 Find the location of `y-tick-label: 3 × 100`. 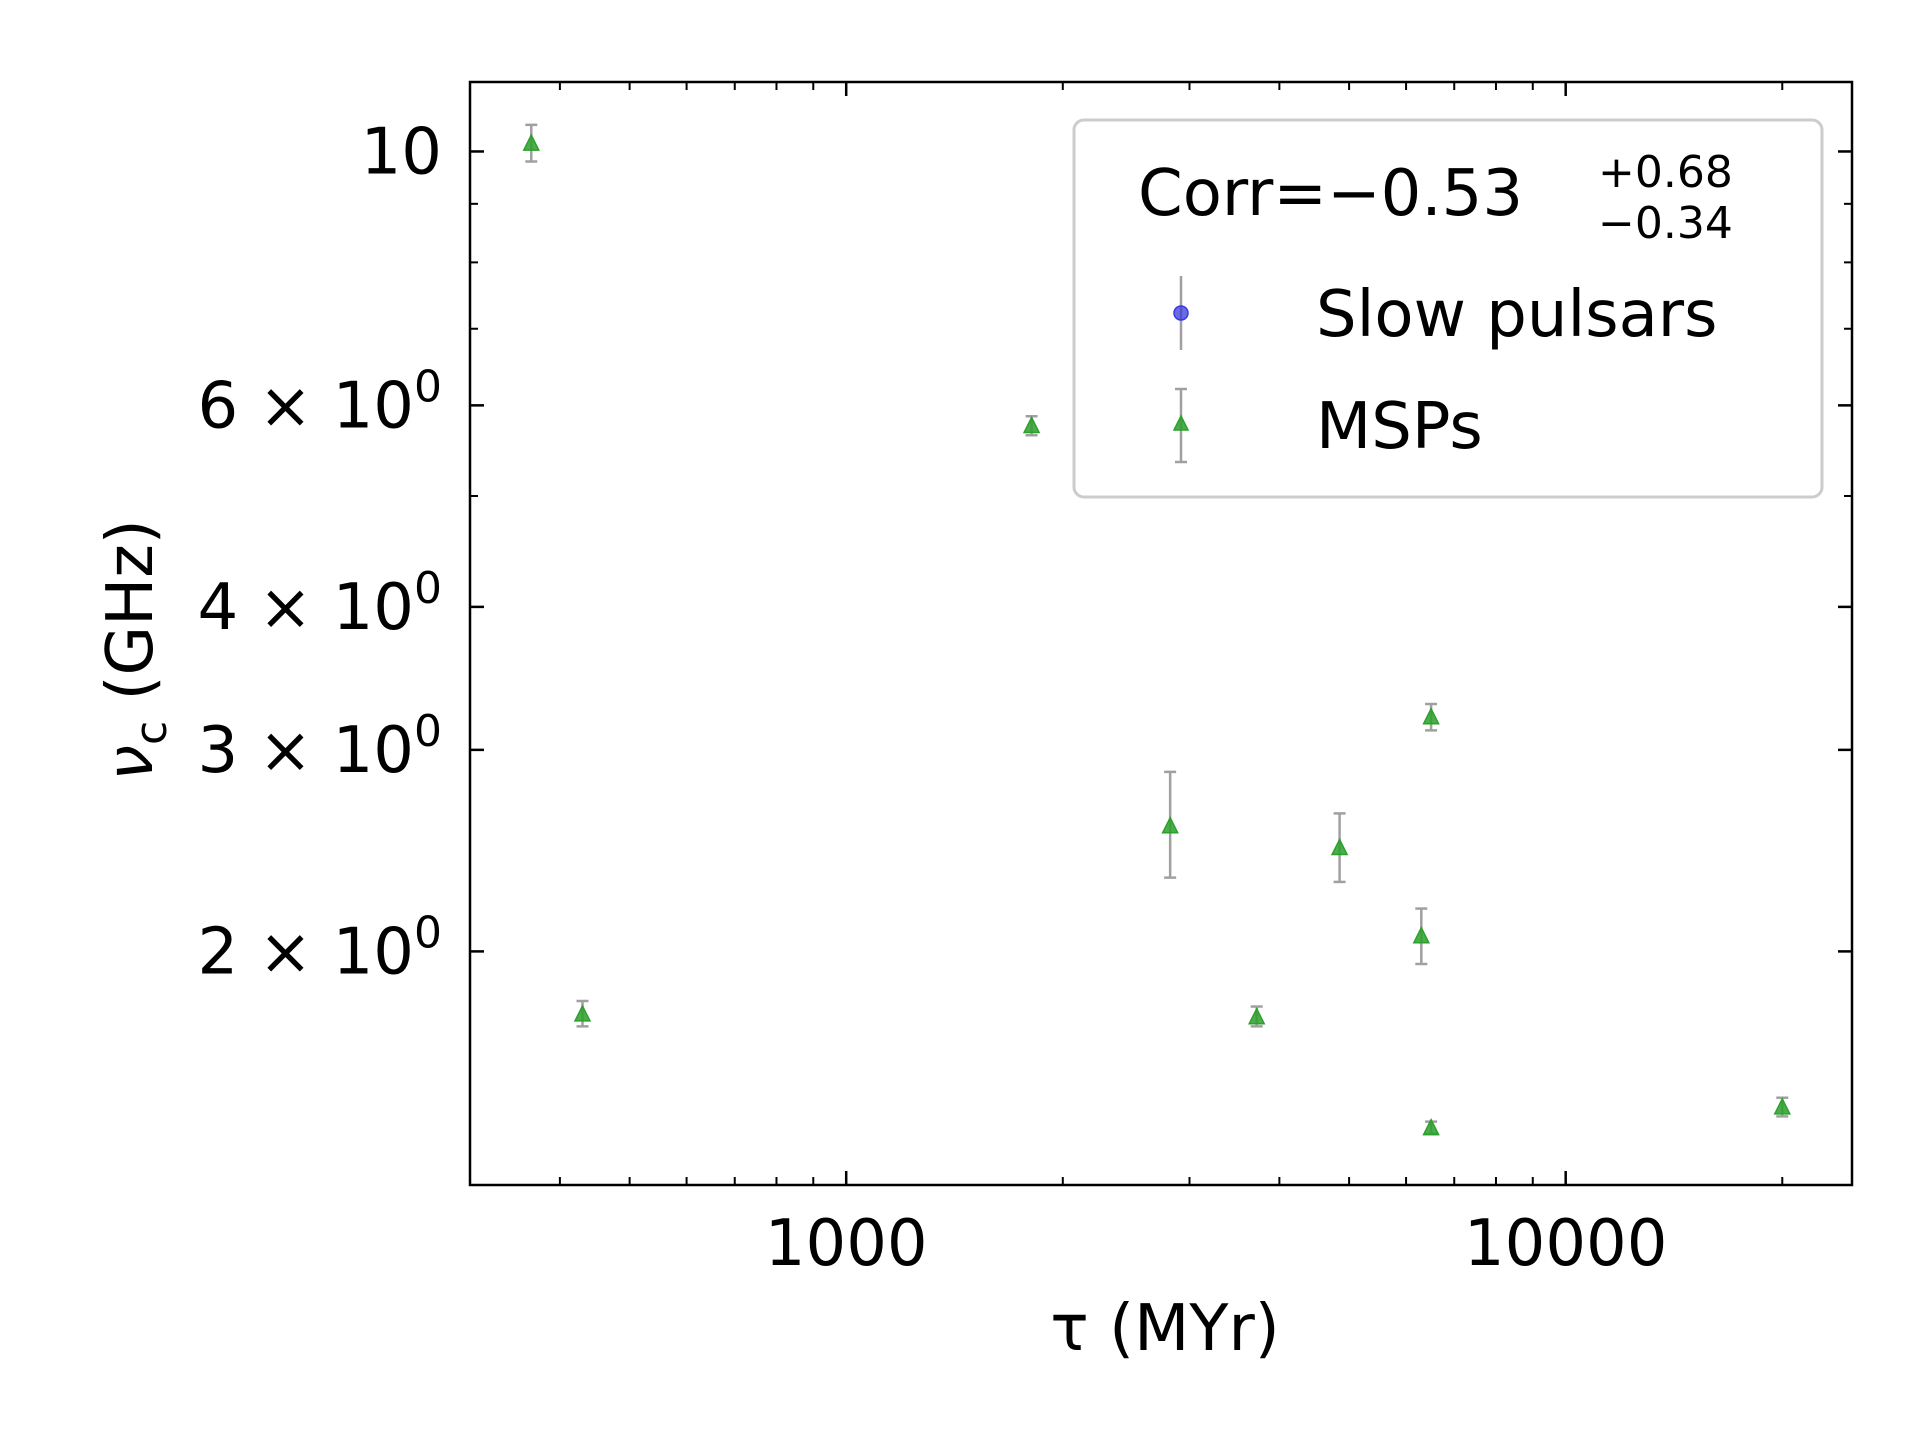

y-tick-label: 3 × 100 is located at coordinates (320, 747).